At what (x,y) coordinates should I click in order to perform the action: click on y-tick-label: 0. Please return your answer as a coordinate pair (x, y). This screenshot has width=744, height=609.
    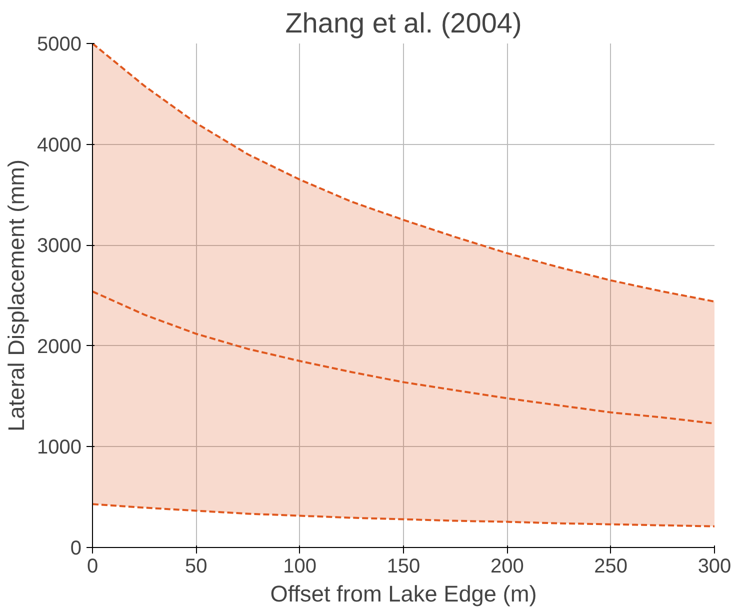
    Looking at the image, I should click on (76, 549).